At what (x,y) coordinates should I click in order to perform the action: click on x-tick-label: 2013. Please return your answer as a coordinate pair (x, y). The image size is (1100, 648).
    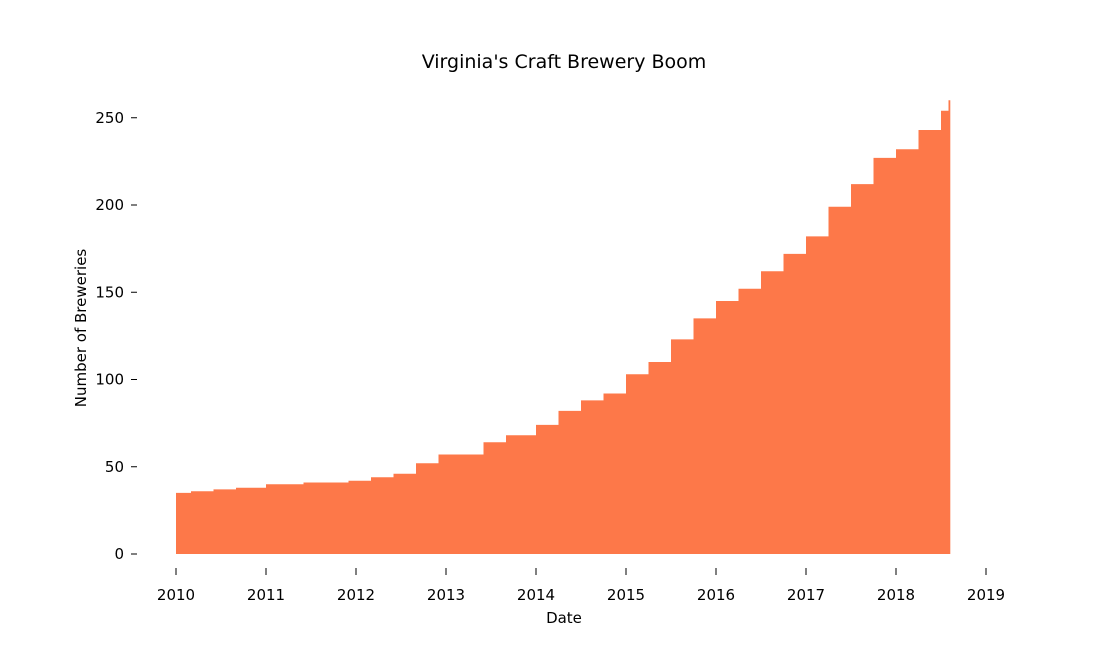
    Looking at the image, I should click on (446, 595).